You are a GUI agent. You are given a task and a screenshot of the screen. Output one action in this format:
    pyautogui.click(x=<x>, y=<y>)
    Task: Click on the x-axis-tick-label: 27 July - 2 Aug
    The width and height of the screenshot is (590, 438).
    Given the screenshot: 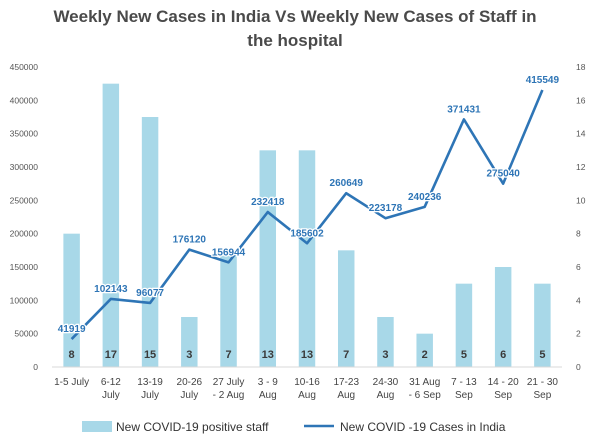 What is the action you would take?
    pyautogui.click(x=229, y=389)
    